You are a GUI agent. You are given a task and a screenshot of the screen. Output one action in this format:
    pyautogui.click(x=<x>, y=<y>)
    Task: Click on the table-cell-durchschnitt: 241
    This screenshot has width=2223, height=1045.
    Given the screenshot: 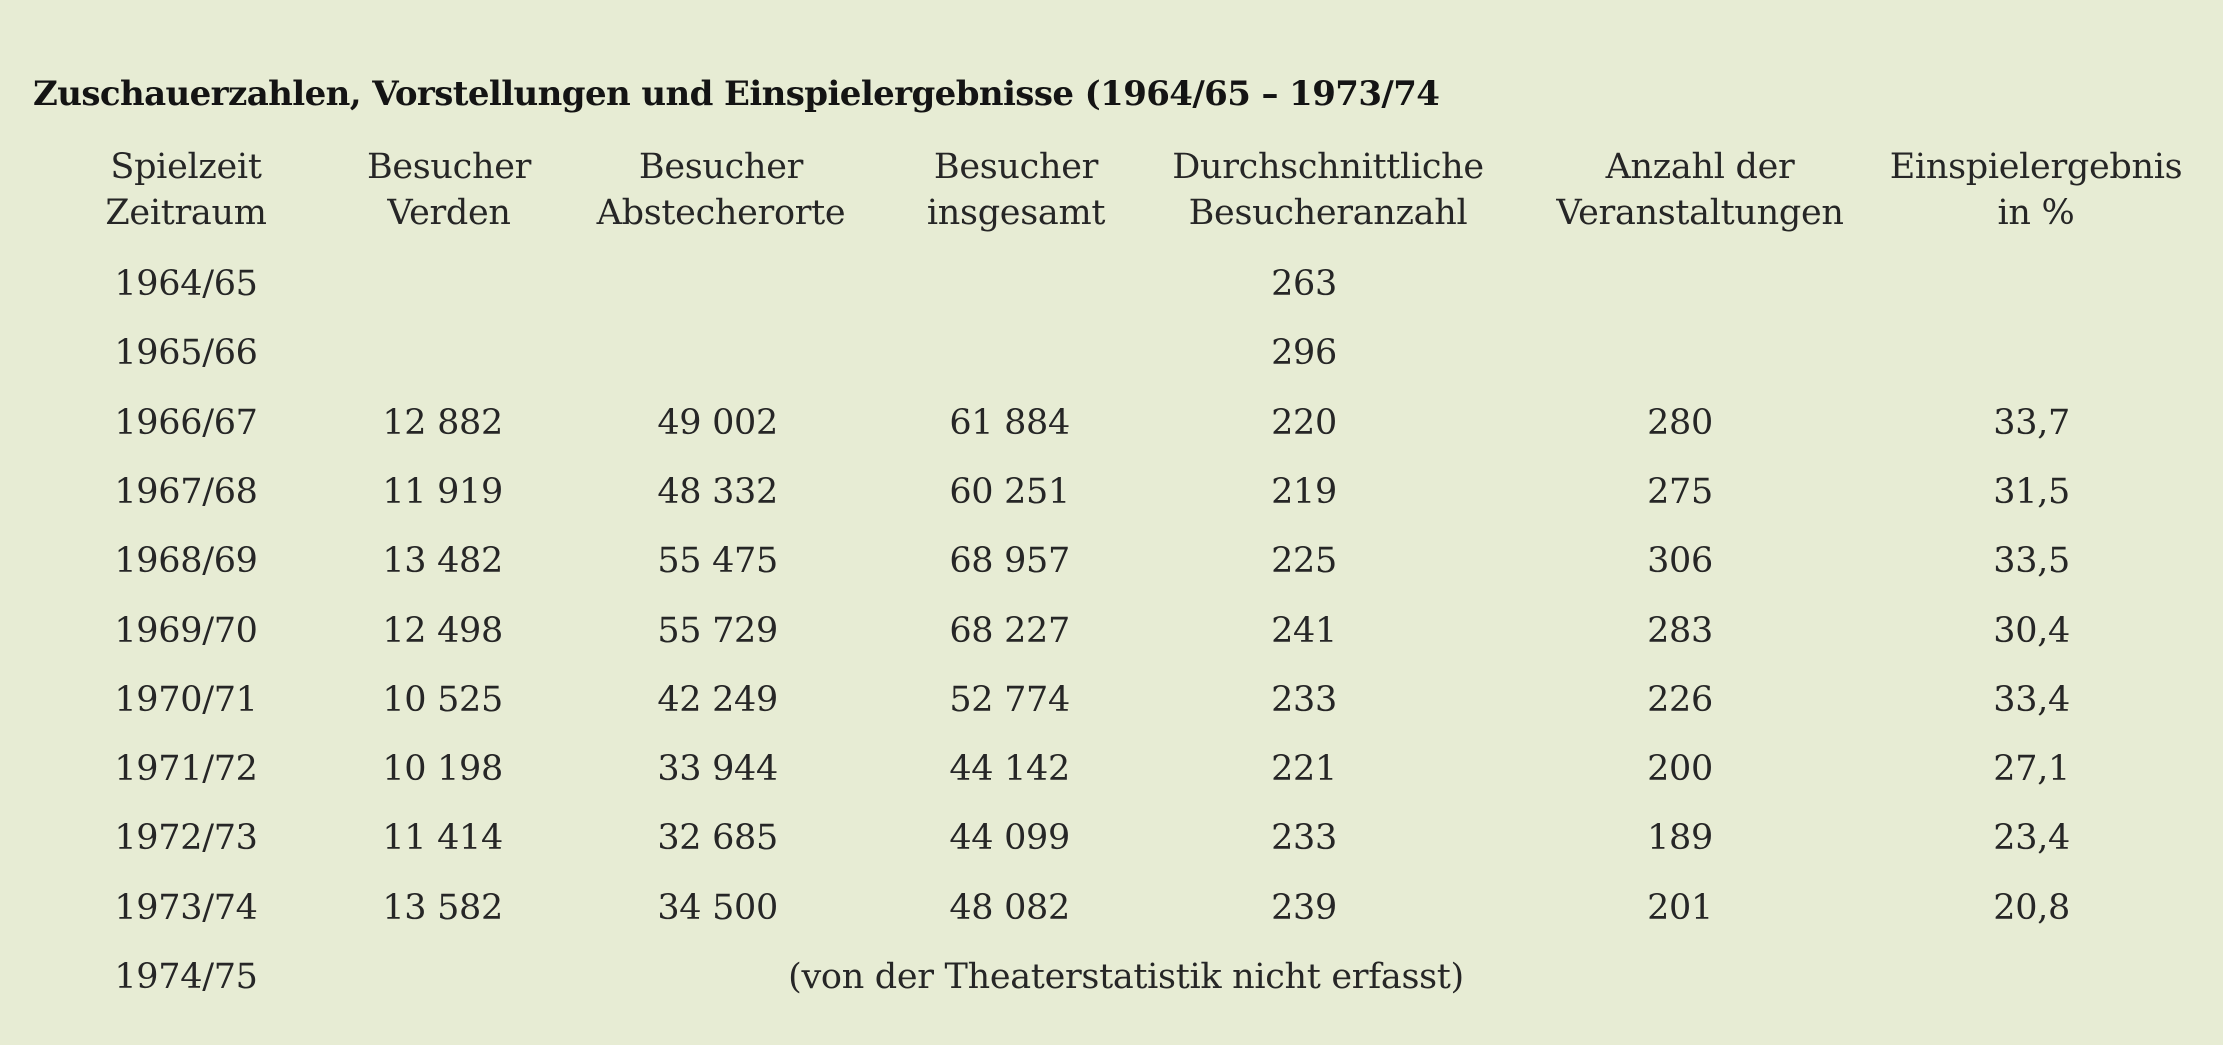 What is the action you would take?
    pyautogui.click(x=1304, y=631)
    